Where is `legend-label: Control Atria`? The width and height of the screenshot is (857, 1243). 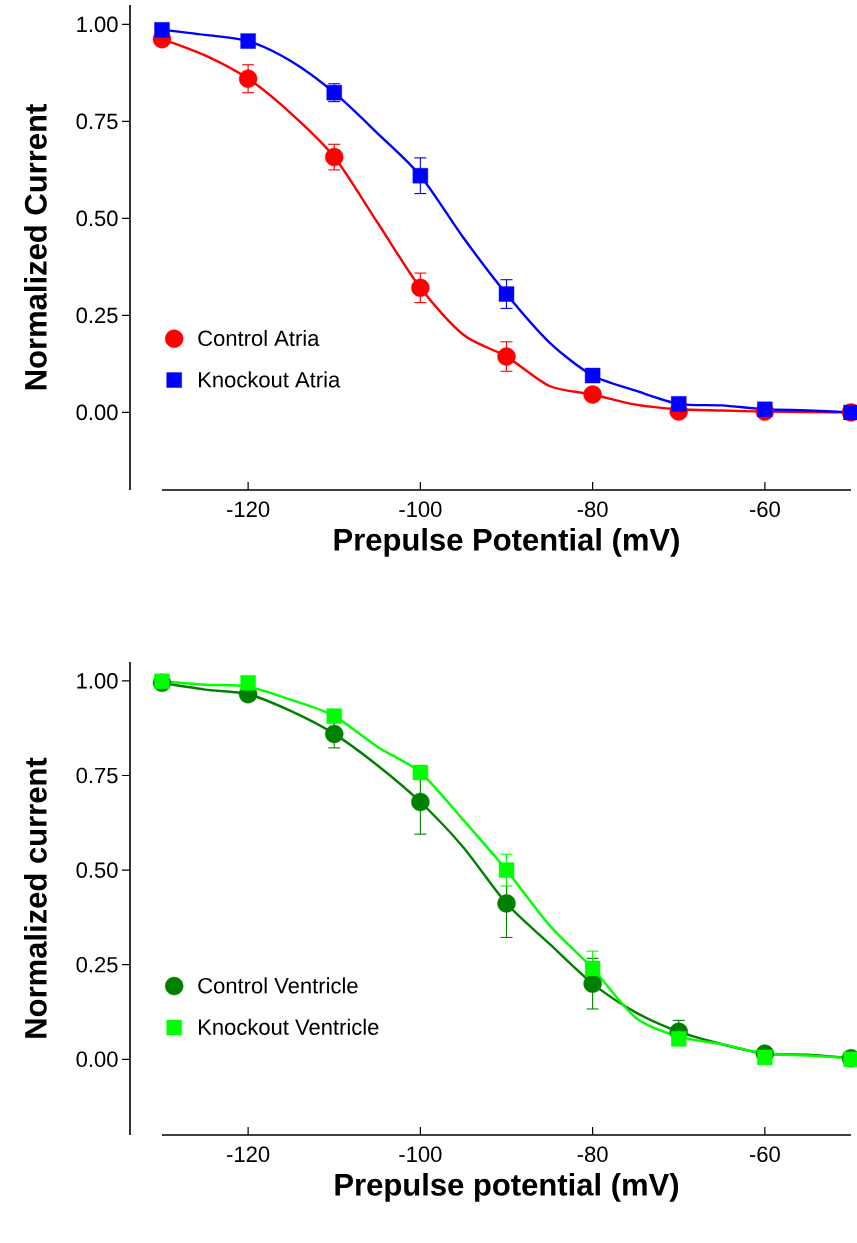 legend-label: Control Atria is located at coordinates (259, 338).